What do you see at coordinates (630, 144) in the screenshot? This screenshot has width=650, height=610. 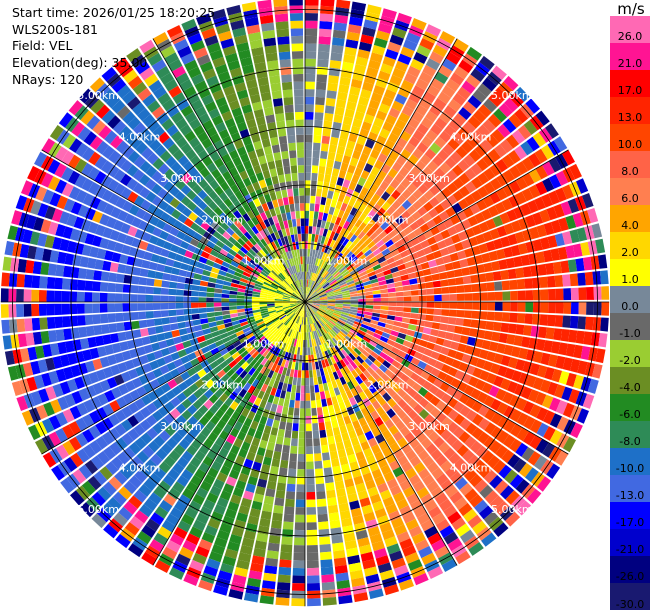 I see `colorbar-tick-label: 10.0` at bounding box center [630, 144].